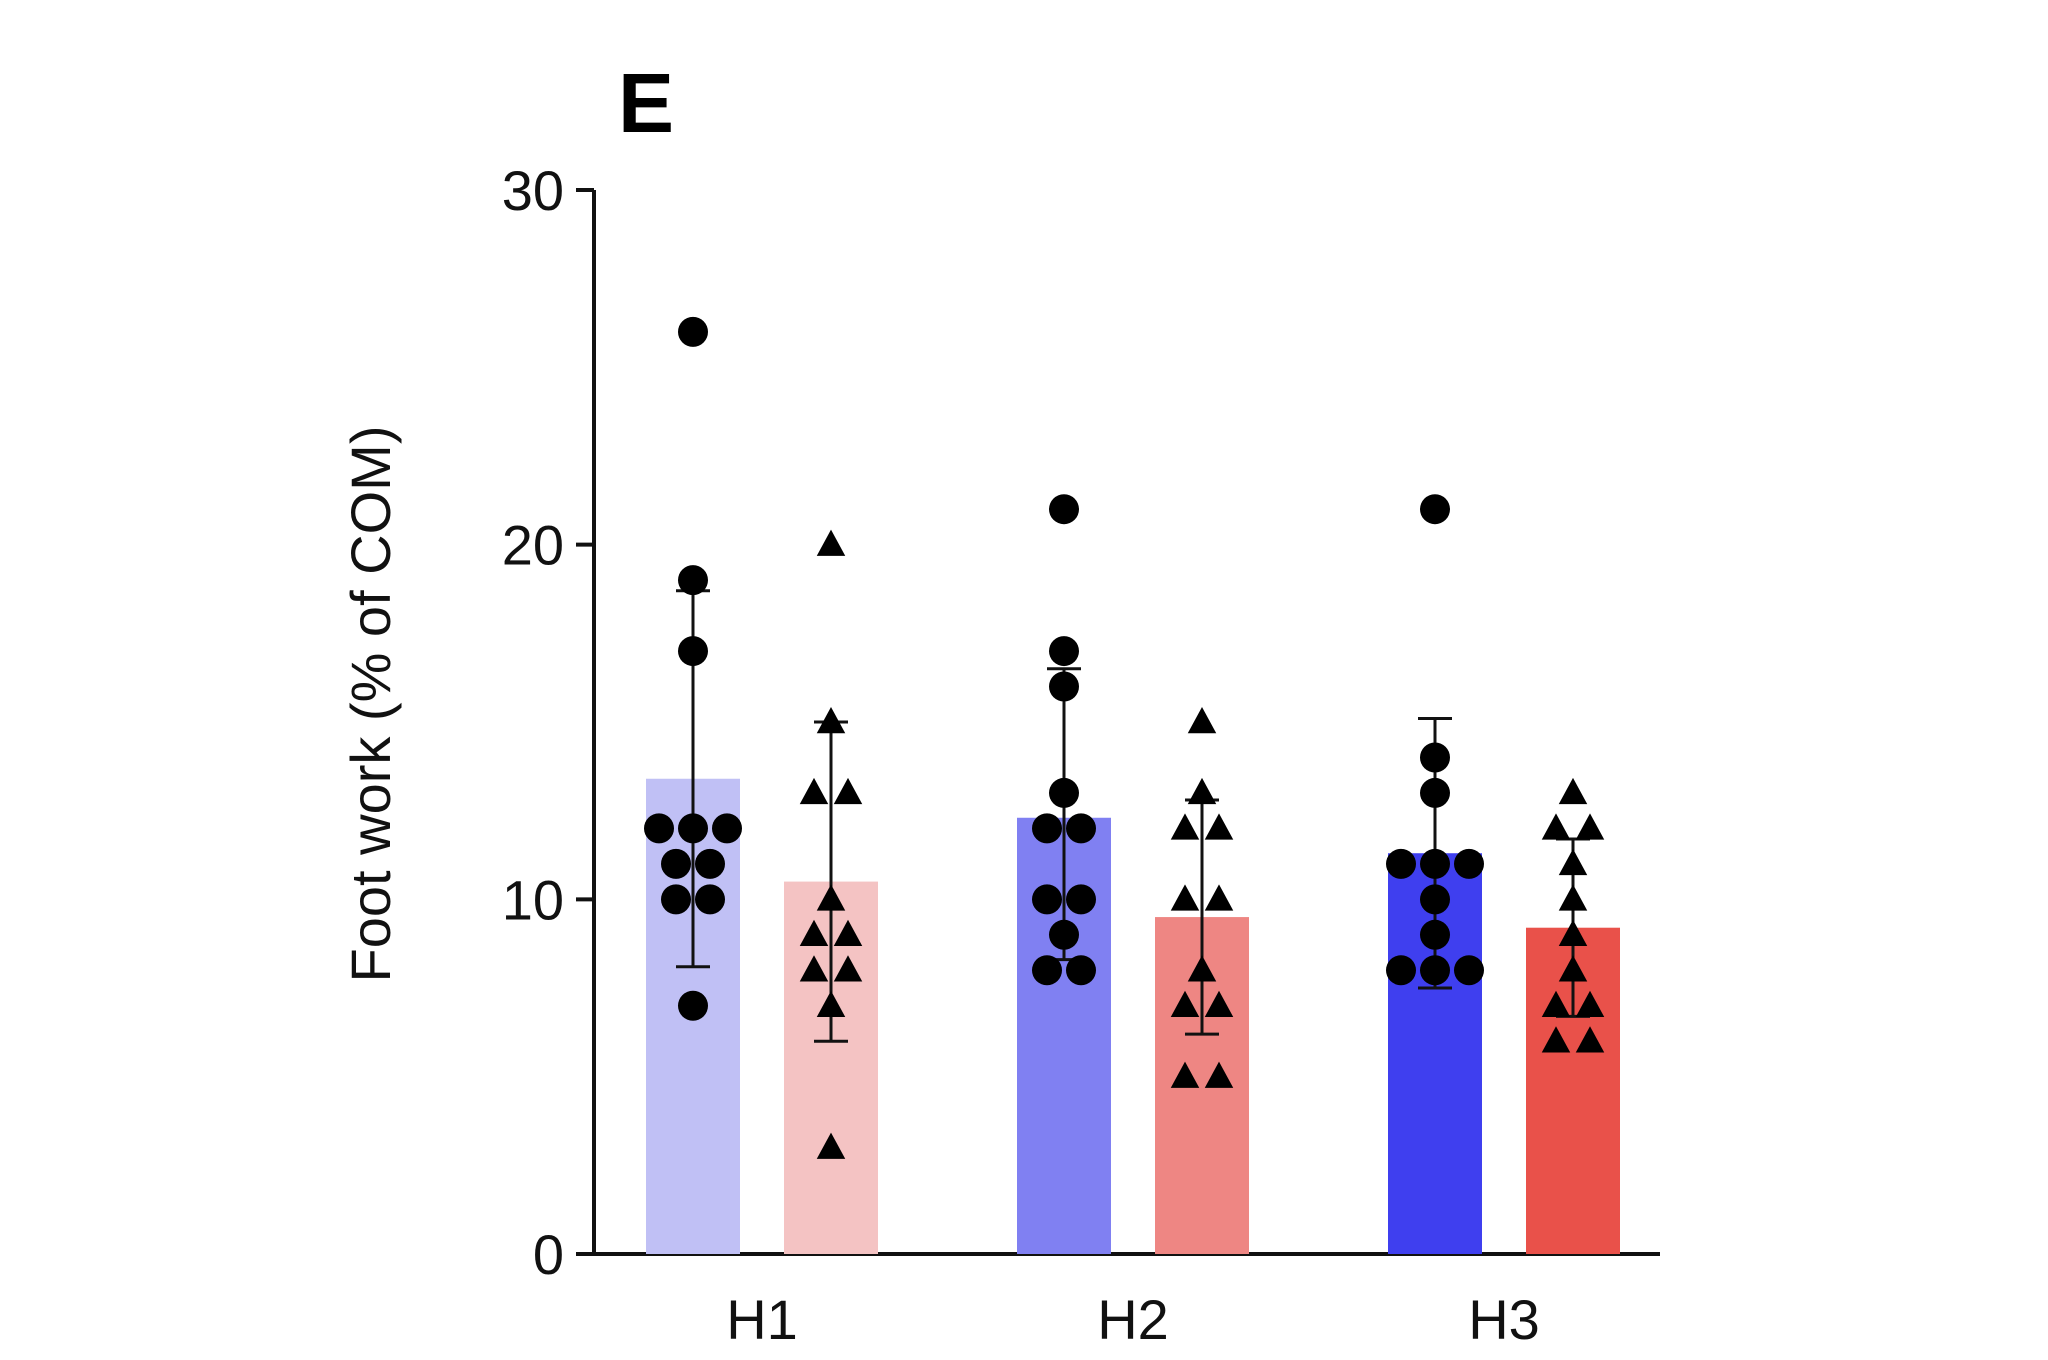 The height and width of the screenshot is (1360, 2048). Describe the element at coordinates (762, 1319) in the screenshot. I see `x-tick-label: H1` at that location.